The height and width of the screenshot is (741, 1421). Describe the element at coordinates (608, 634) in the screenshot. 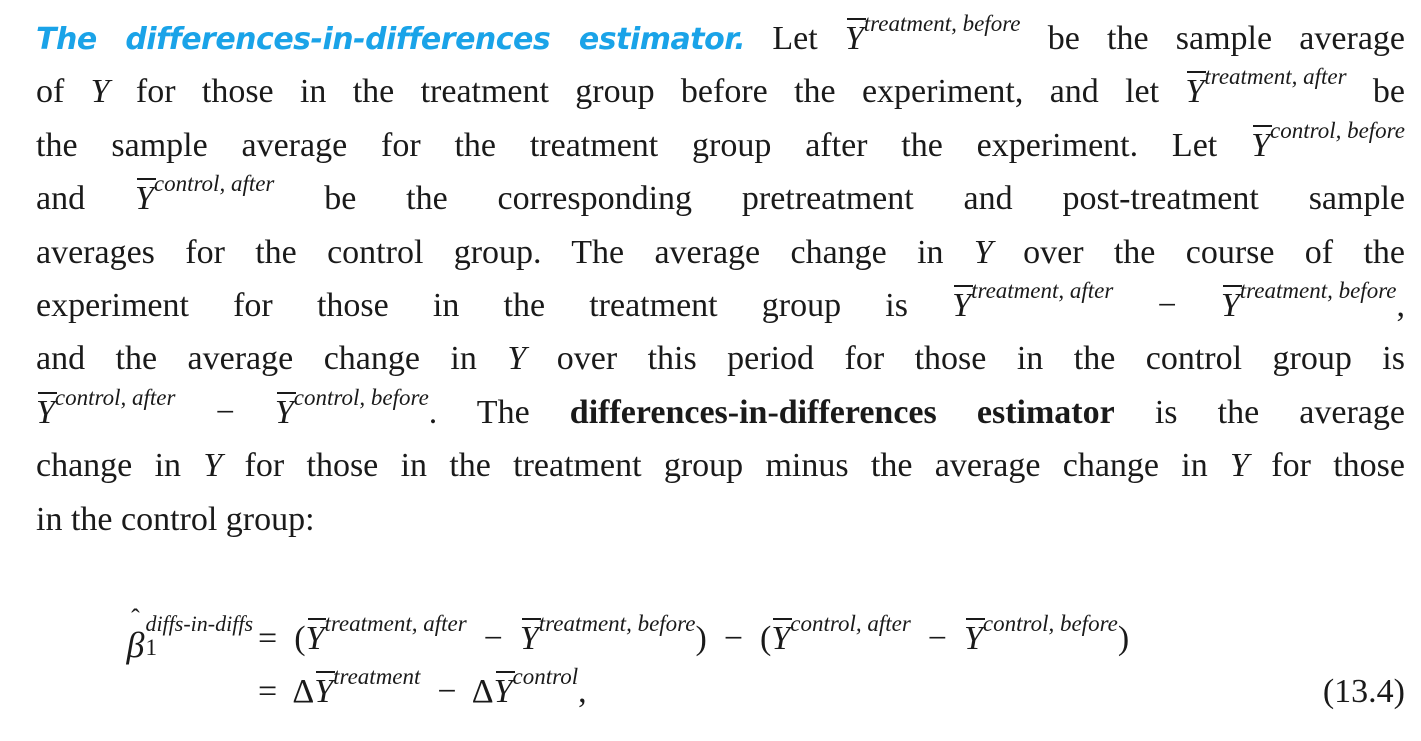

I see `ybar: Ytreatment, before` at that location.